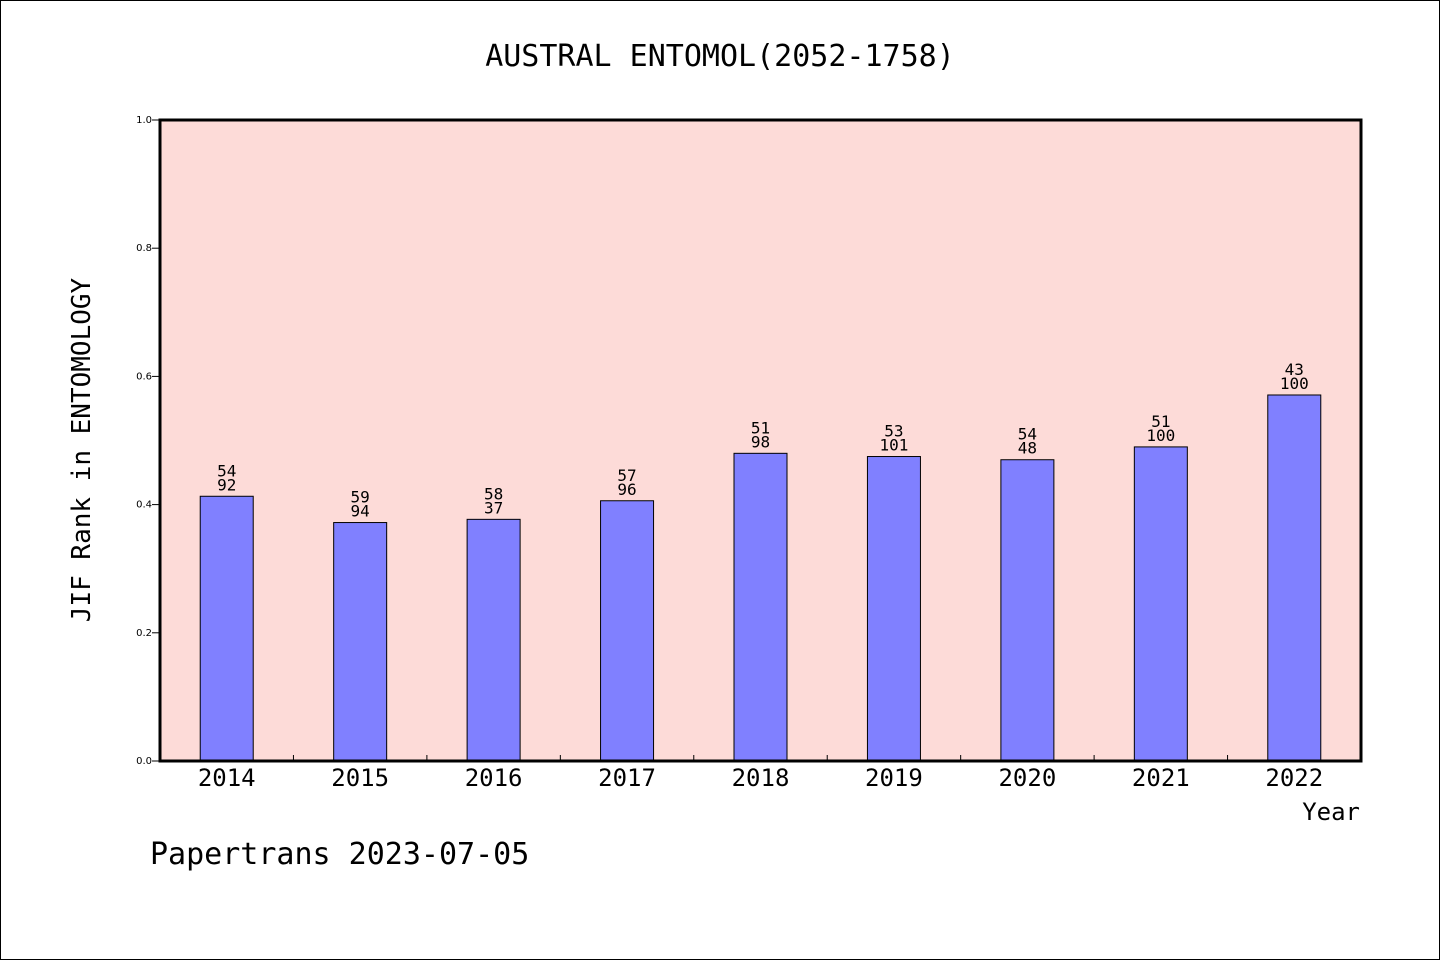 The image size is (1440, 960). What do you see at coordinates (360, 778) in the screenshot?
I see `x-tick-label: 2015` at bounding box center [360, 778].